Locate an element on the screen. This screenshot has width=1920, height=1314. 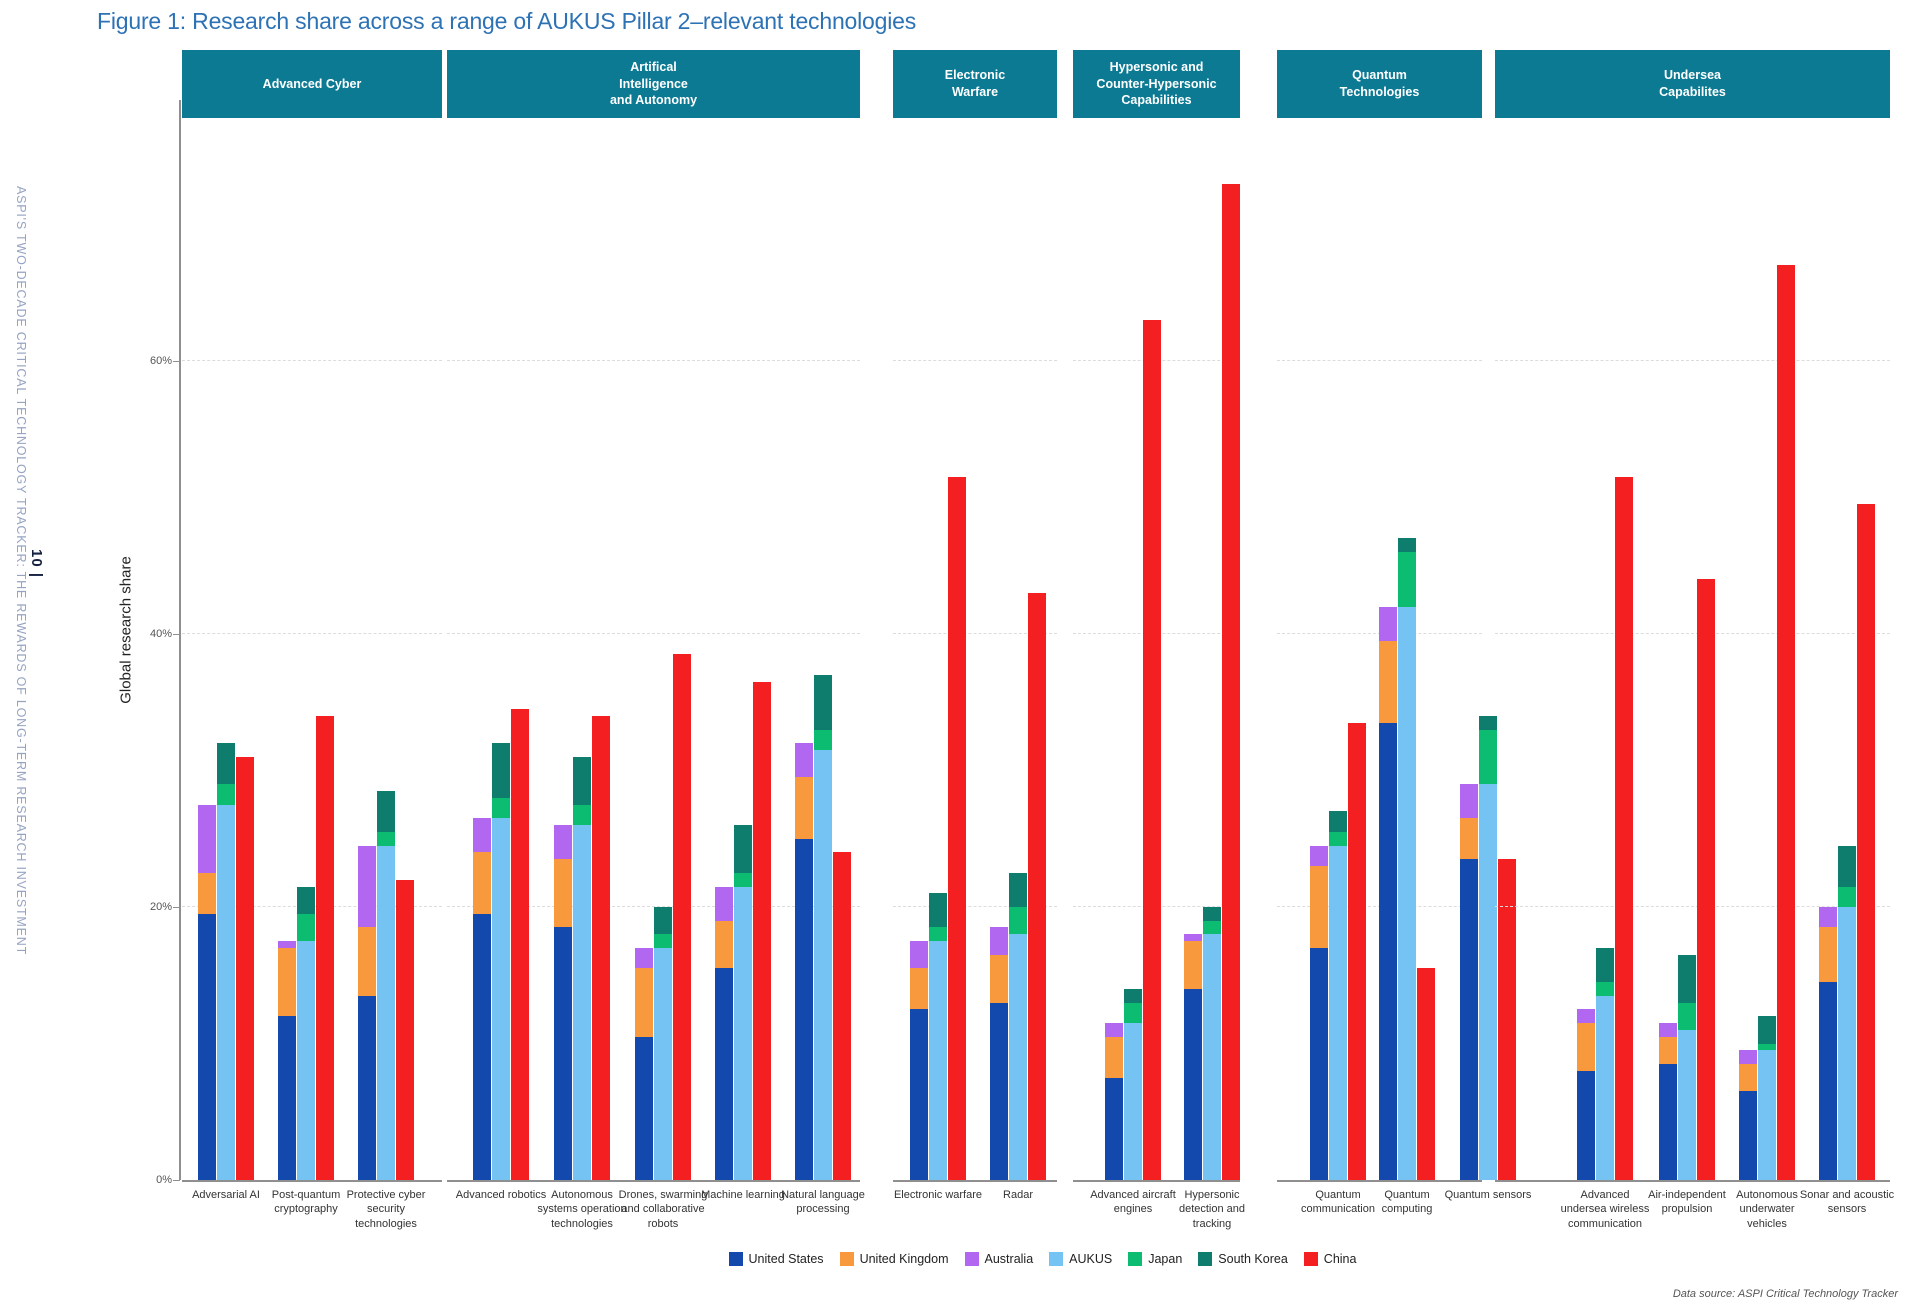
x-axis-label-electronic-warfare: Electronic warfare is located at coordinates (938, 1195).